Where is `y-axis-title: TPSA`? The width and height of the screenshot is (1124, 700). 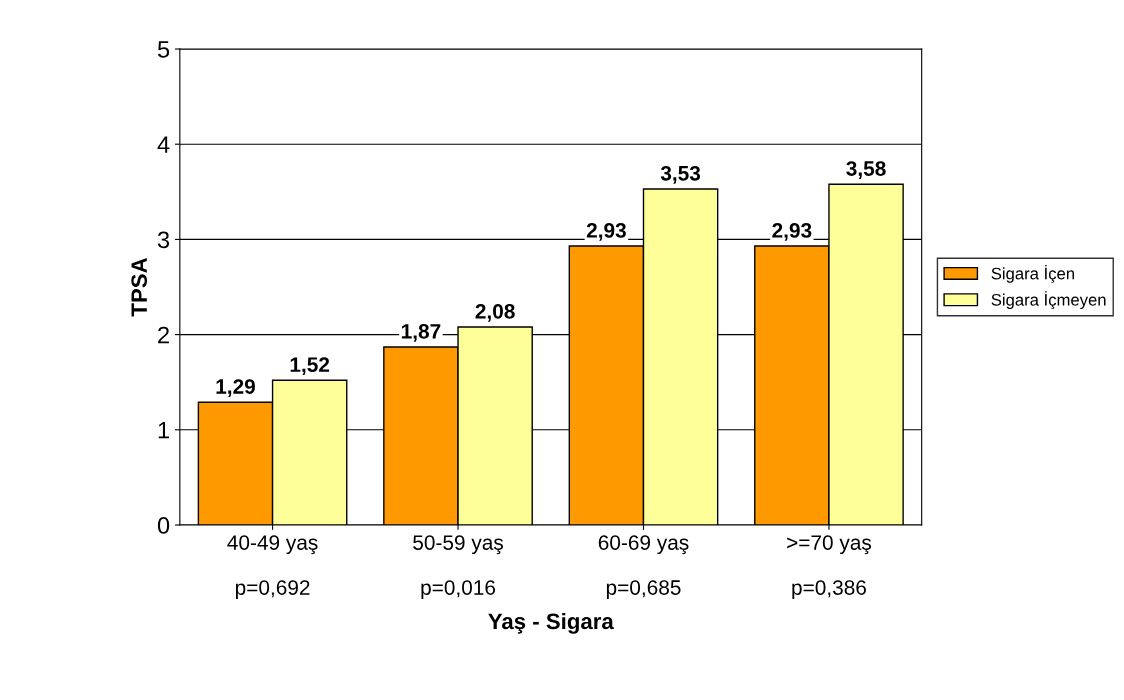
y-axis-title: TPSA is located at coordinates (139, 287).